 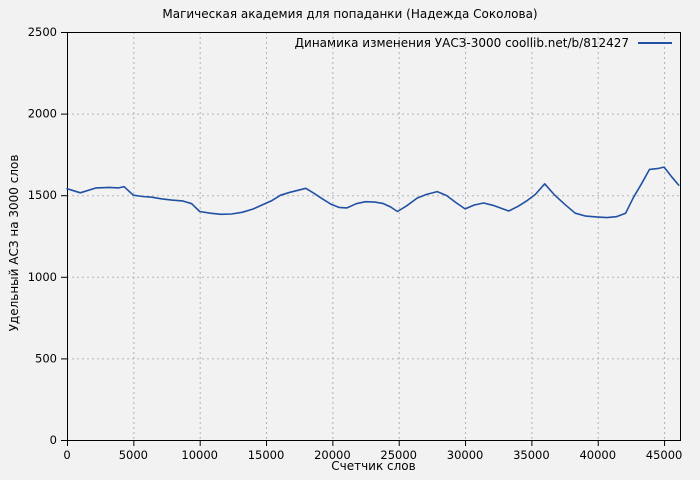 What do you see at coordinates (14, 243) in the screenshot?
I see `y-axis-title: Удельный АСЗ на 3000 слов` at bounding box center [14, 243].